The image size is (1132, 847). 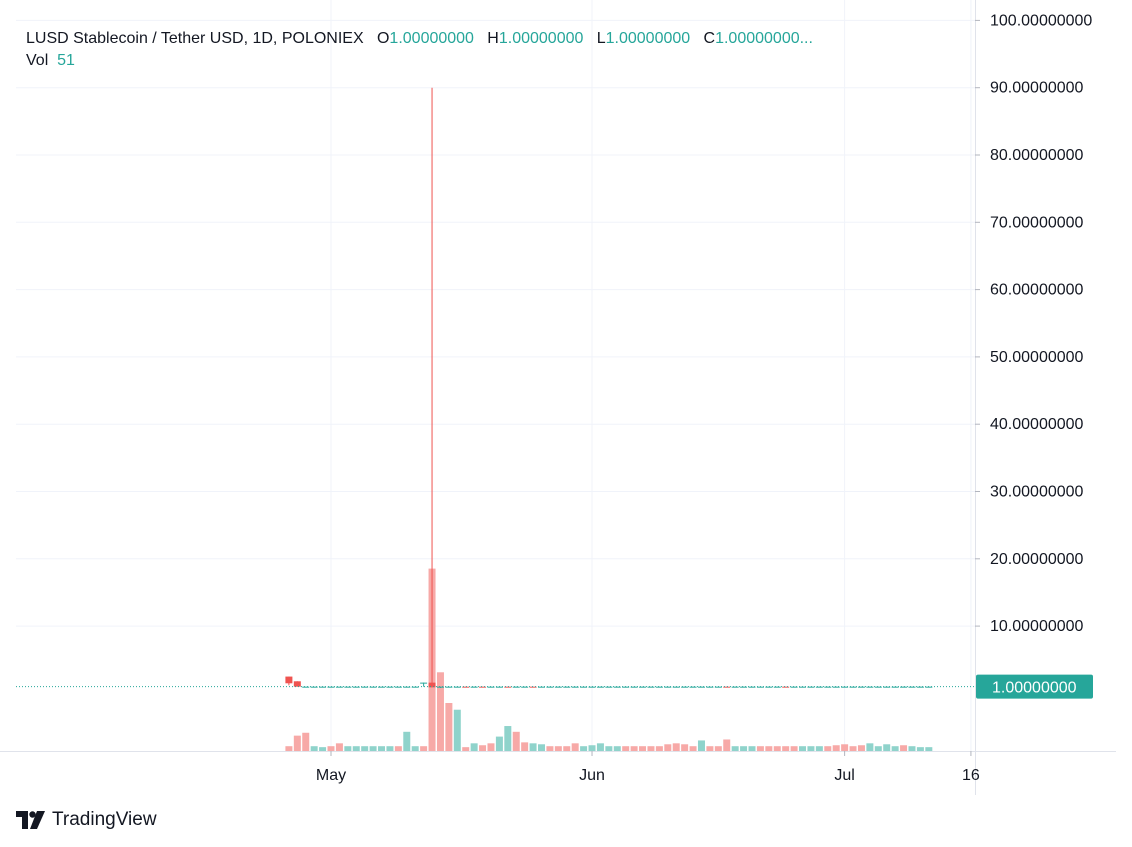 I want to click on time-tick-label: 16, so click(x=971, y=775).